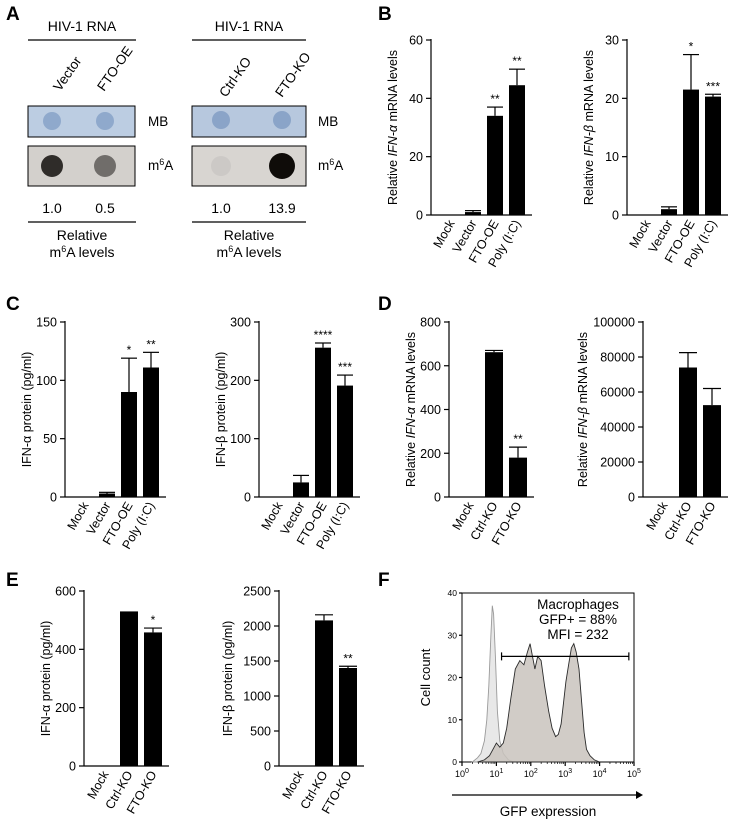  I want to click on a-right-caption-1: Relative, so click(249, 235).